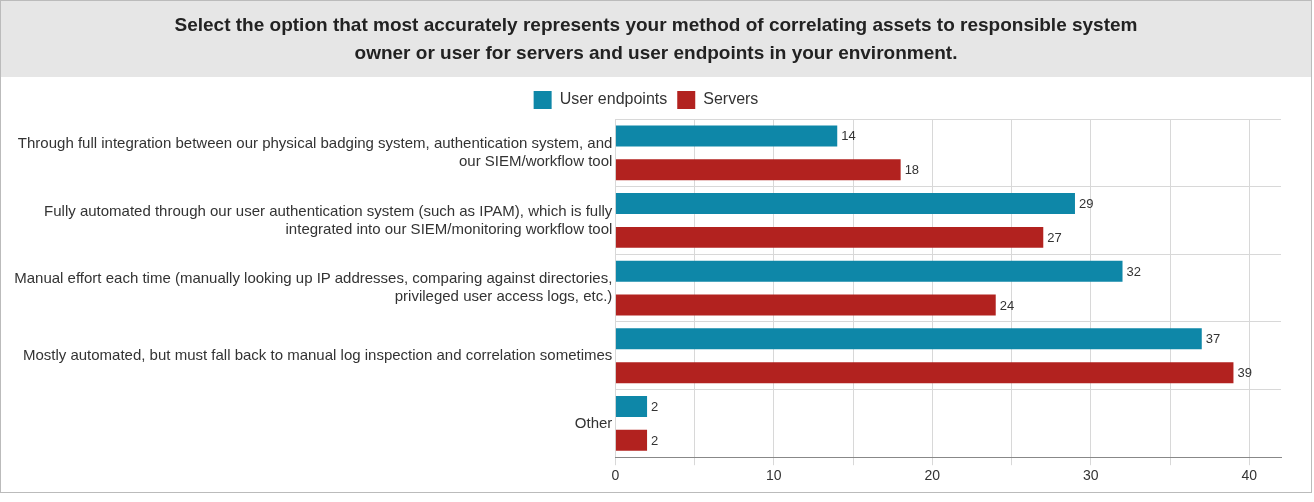 This screenshot has height=502, width=1314. What do you see at coordinates (774, 475) in the screenshot?
I see `x-tick-label: 10` at bounding box center [774, 475].